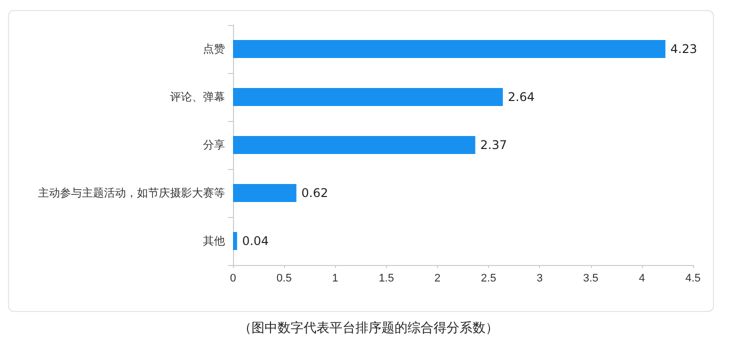 The image size is (737, 359). I want to click on x-tick-label: 3.5, so click(590, 278).